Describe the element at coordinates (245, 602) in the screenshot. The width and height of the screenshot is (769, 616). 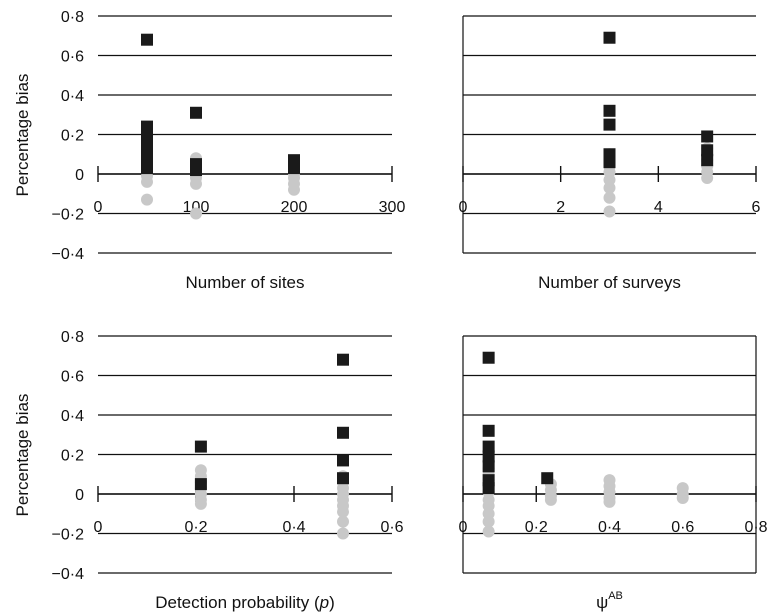
I see `x-axis-title: Detection probability (p)` at that location.